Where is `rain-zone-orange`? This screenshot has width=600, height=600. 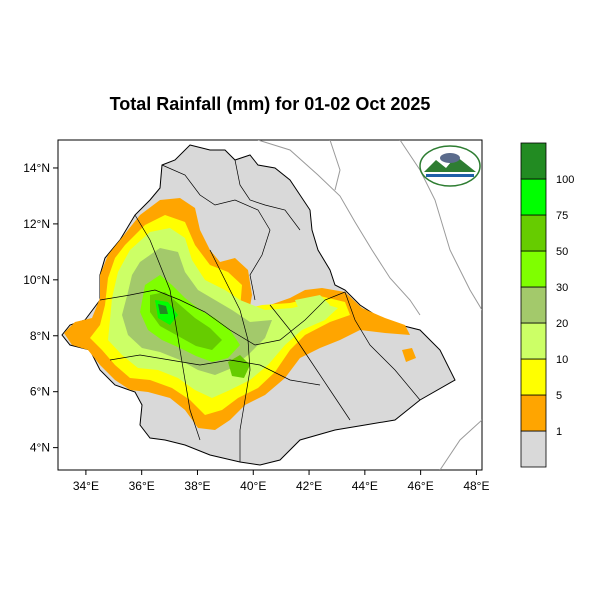
rain-zone-orange is located at coordinates (409, 355).